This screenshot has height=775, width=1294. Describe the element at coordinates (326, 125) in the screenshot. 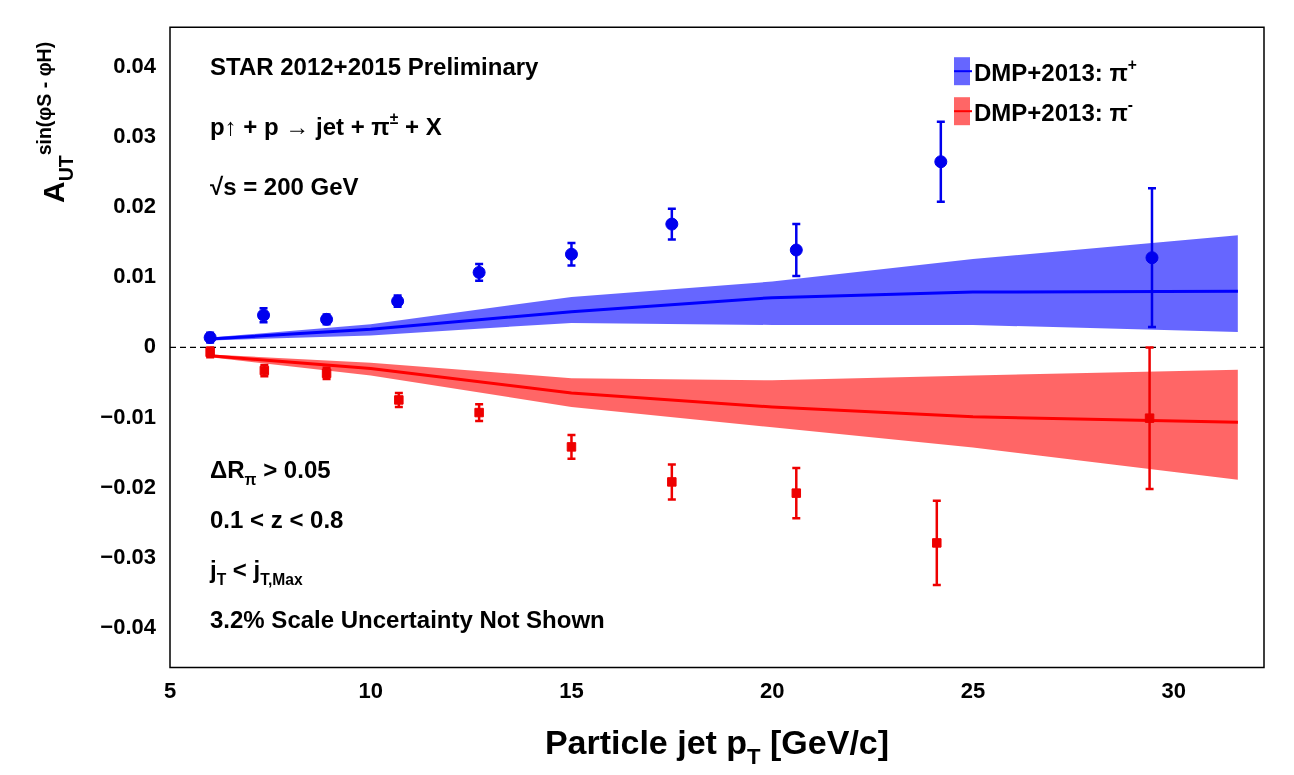

I see `annotation: p↑ + p → jet + π± + X` at that location.